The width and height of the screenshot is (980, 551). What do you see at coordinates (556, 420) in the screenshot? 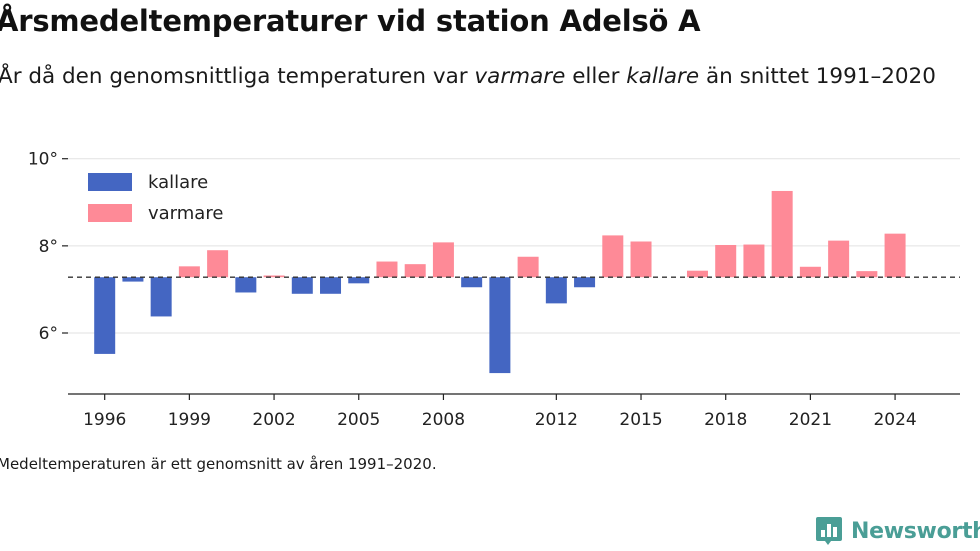
I see `x-tick-label-2012: 2012` at bounding box center [556, 420].